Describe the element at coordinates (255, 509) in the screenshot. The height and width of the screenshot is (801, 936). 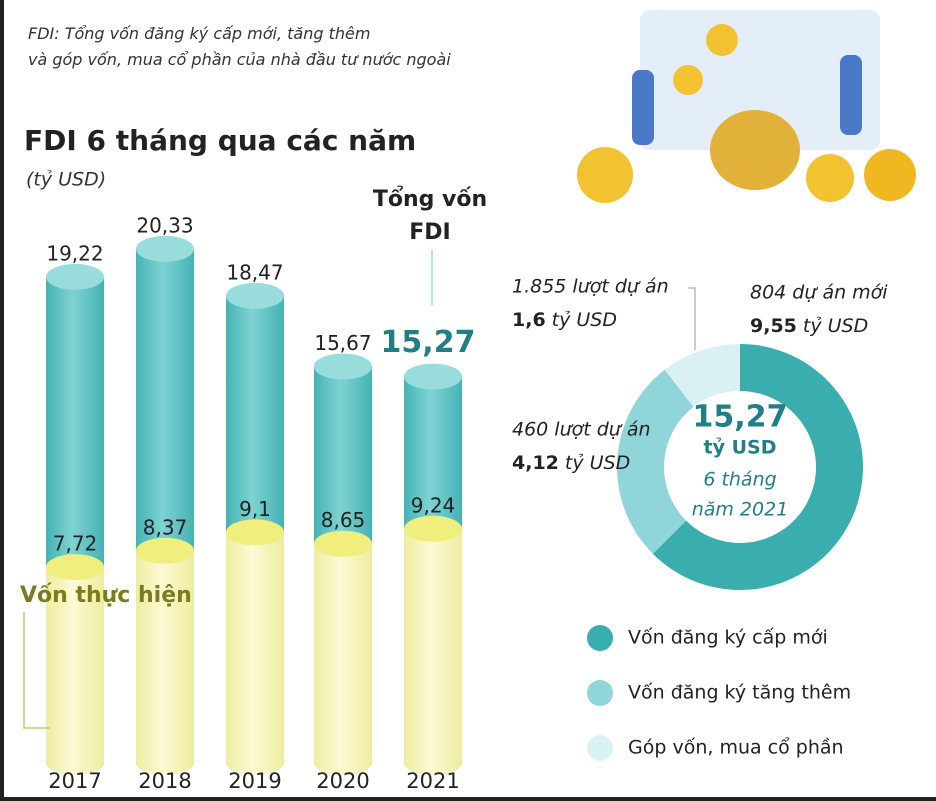
I see `value-label: 9,1` at that location.